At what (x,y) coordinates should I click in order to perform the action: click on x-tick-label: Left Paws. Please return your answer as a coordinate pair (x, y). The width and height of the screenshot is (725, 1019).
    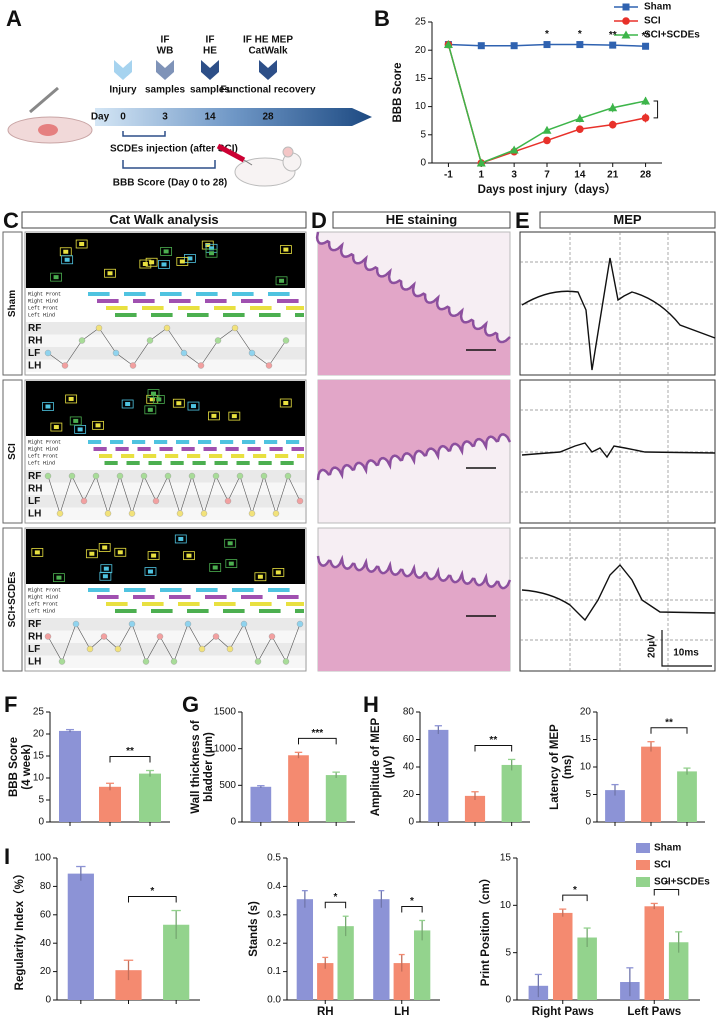
    Looking at the image, I should click on (654, 1012).